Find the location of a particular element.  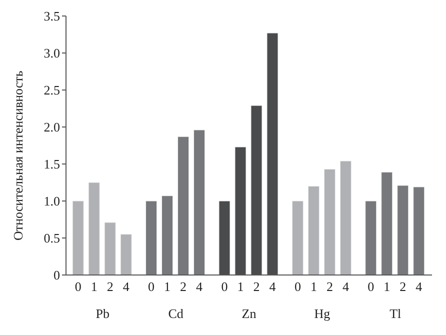

x-tick-label: Cd is located at coordinates (176, 314).